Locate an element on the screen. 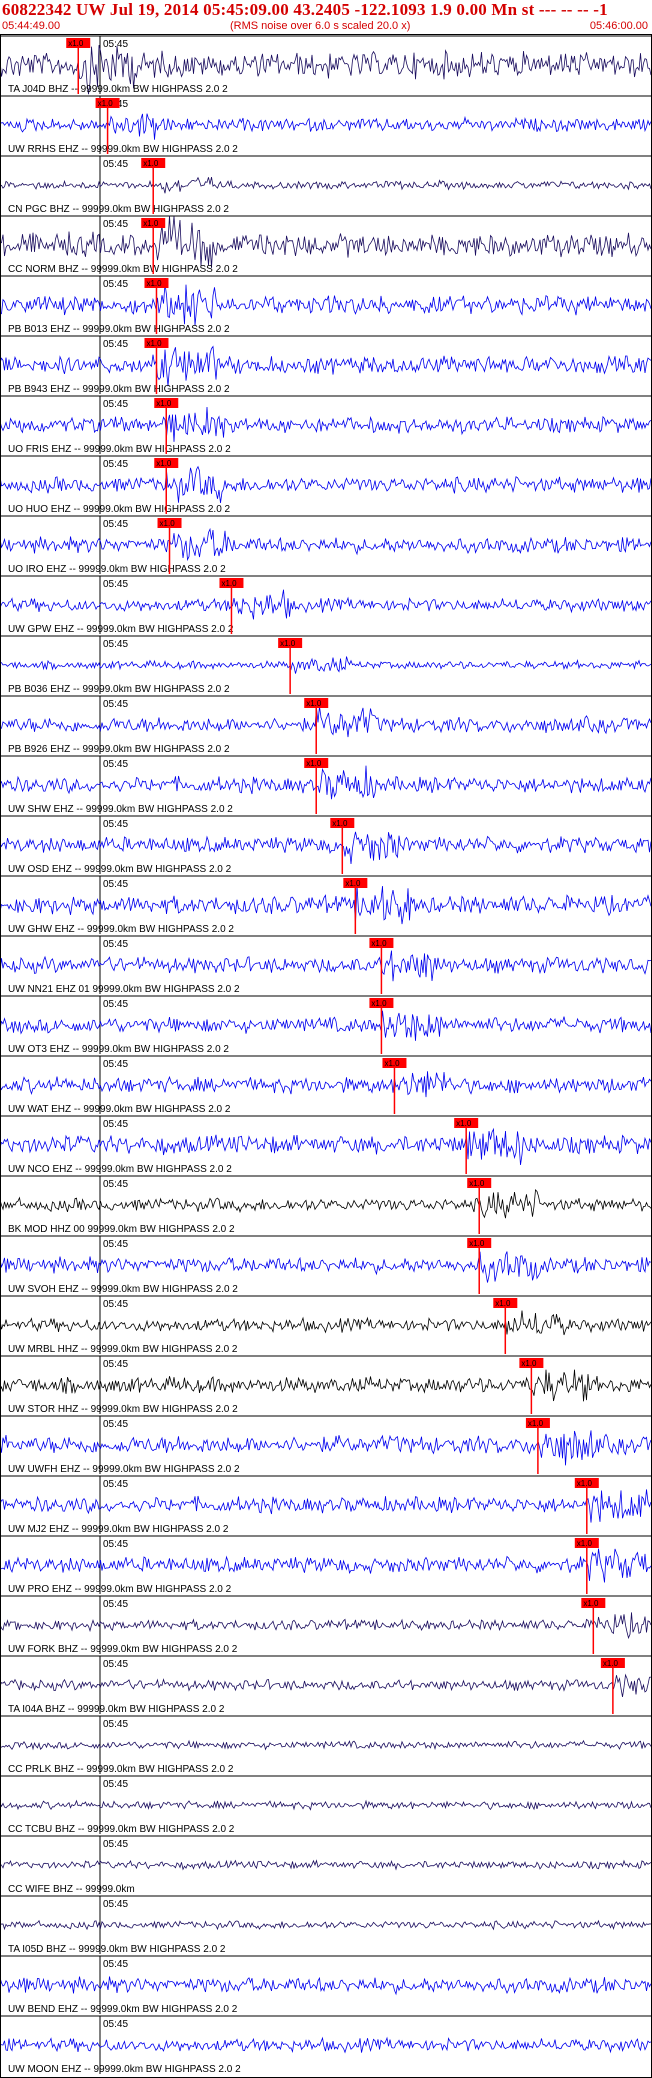  station-label: CC WIFE BHZ -- 99999.0km is located at coordinates (71, 1889).